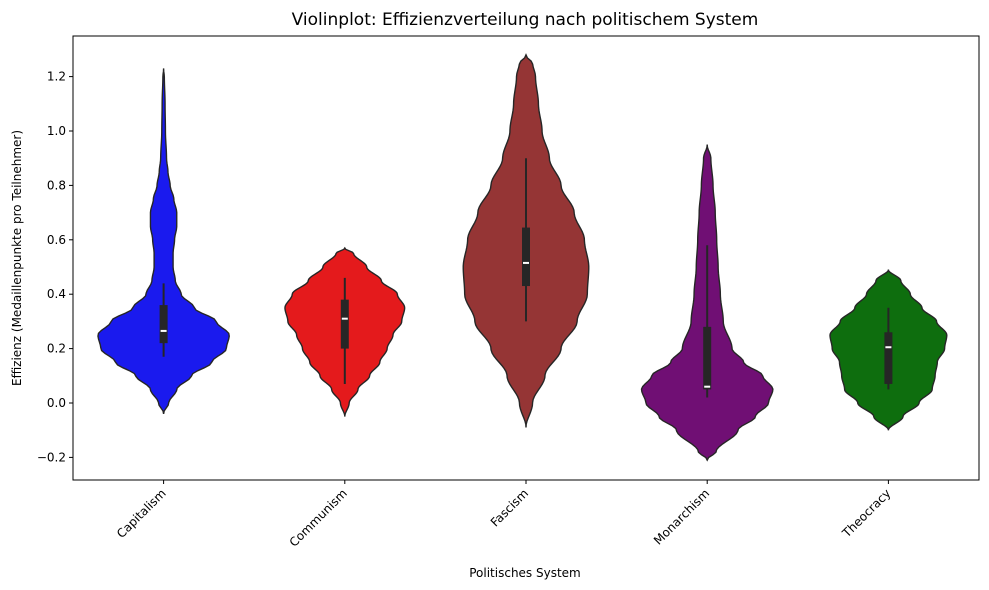 The image size is (989, 590). I want to click on y-tick-label: 0.6, so click(56, 240).